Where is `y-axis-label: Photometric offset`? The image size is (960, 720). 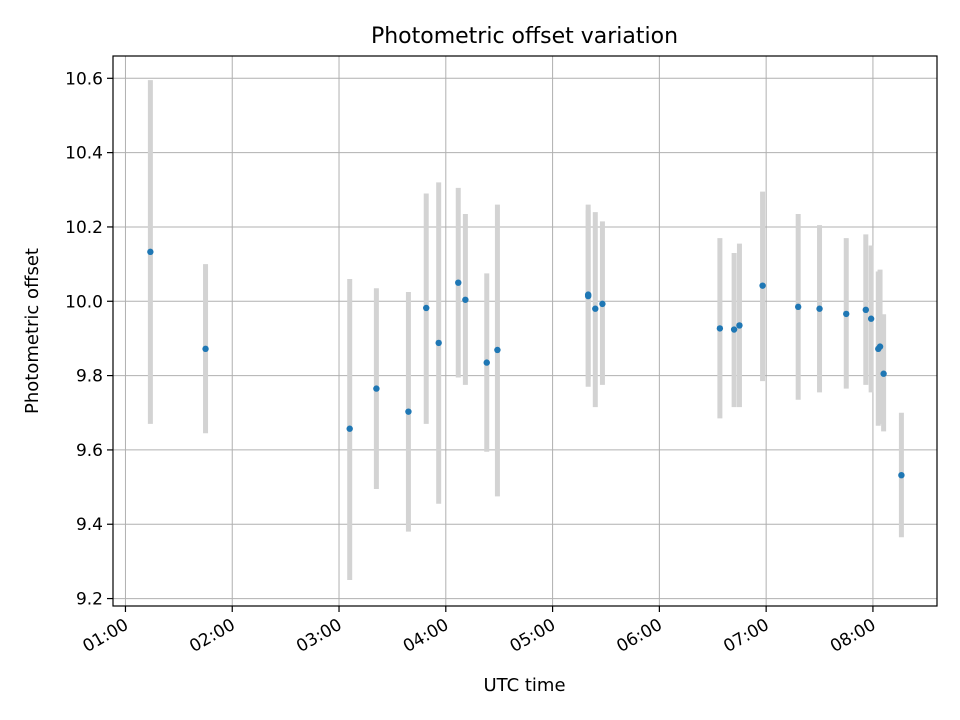
y-axis-label: Photometric offset is located at coordinates (32, 331).